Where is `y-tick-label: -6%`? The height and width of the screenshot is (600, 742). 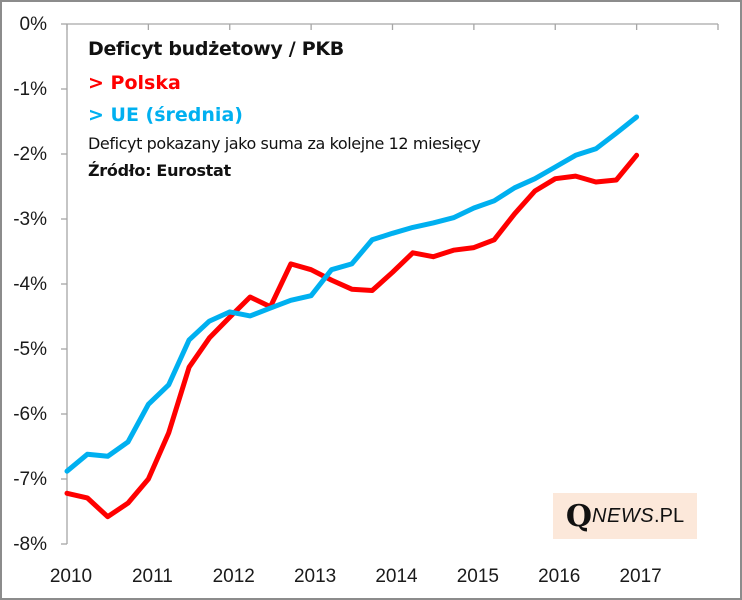 y-tick-label: -6% is located at coordinates (30, 414).